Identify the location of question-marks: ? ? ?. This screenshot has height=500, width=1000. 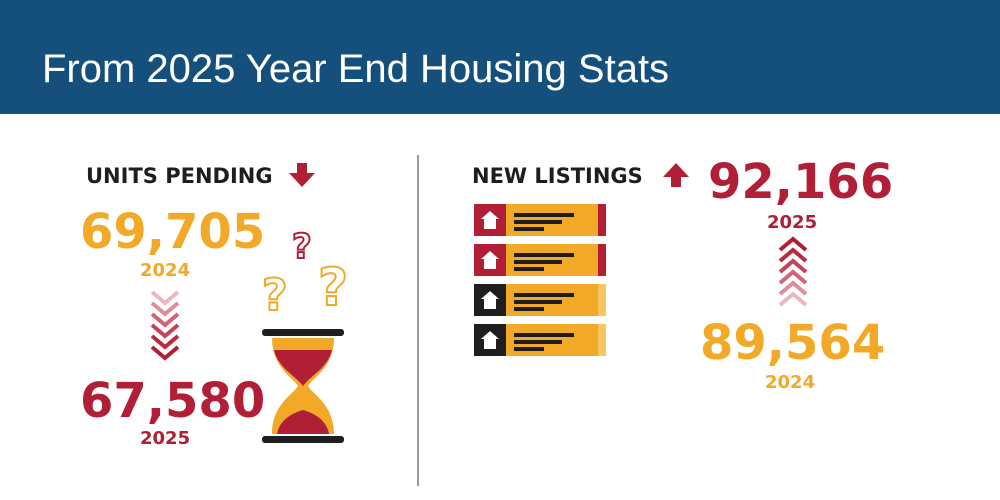
(305, 274).